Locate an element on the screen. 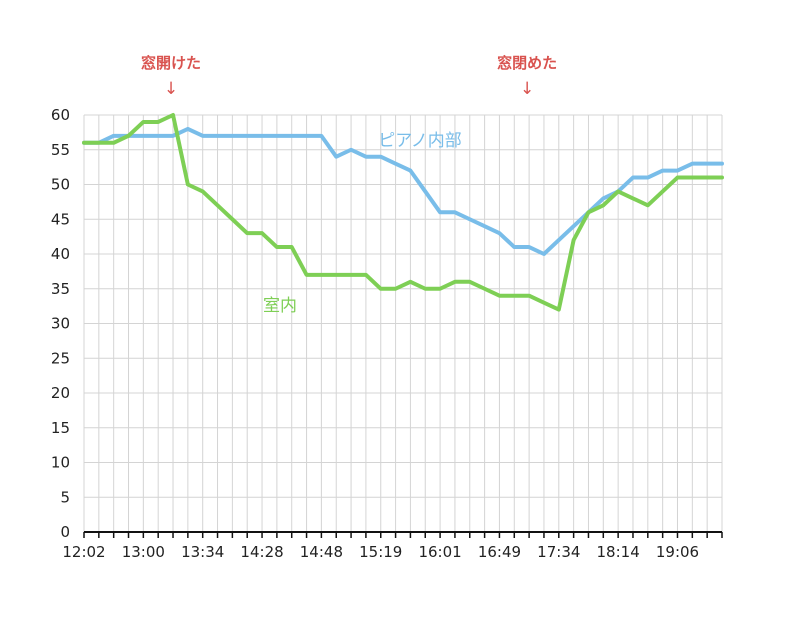 The width and height of the screenshot is (800, 643). y-tick-label: 45 is located at coordinates (60, 219).